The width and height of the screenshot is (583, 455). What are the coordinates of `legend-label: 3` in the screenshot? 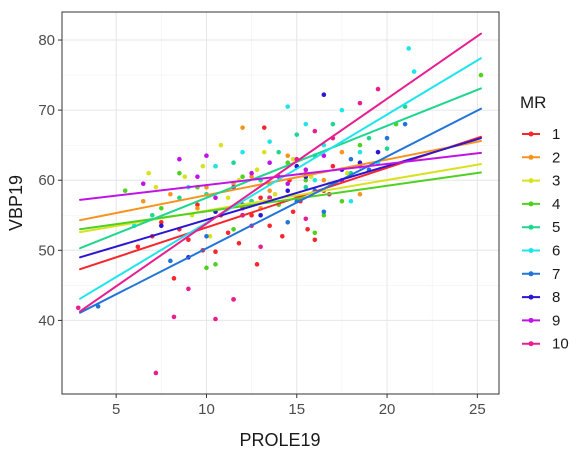 It's located at (556, 181).